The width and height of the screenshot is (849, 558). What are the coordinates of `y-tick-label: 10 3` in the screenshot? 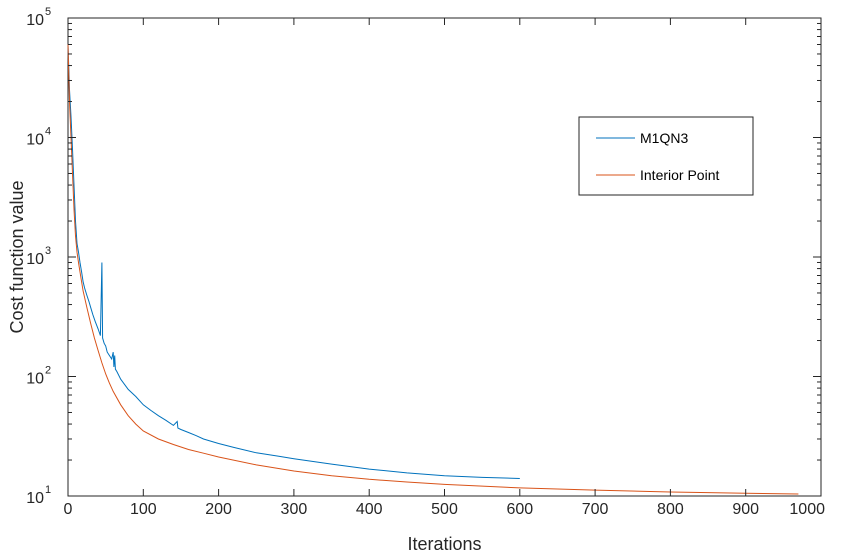 It's located at (38, 256).